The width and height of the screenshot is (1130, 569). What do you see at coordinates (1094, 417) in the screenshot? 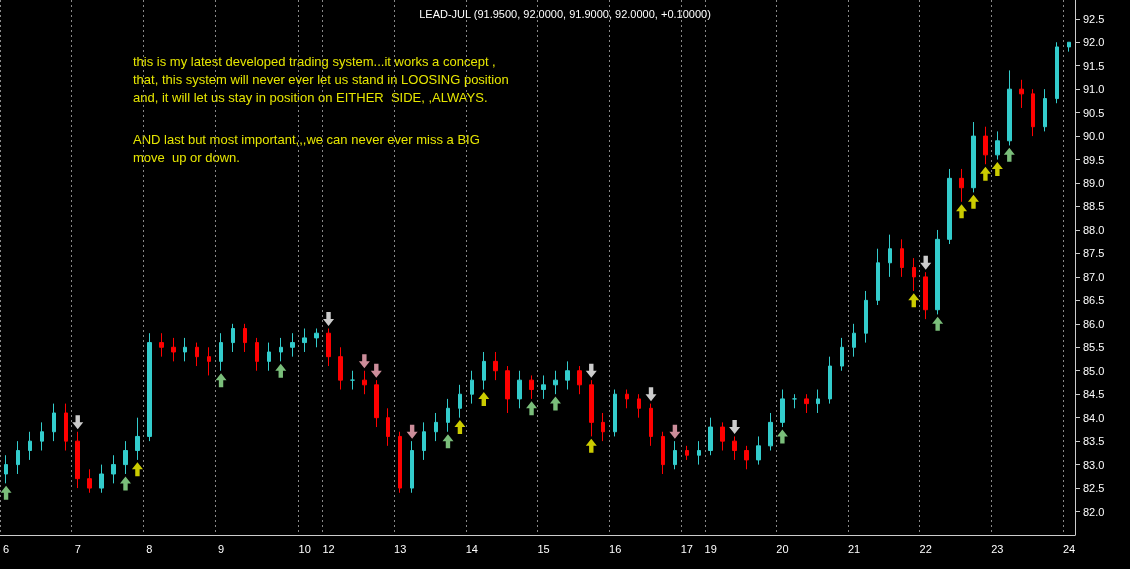
I see `y-tick-label: 84.0` at bounding box center [1094, 417].